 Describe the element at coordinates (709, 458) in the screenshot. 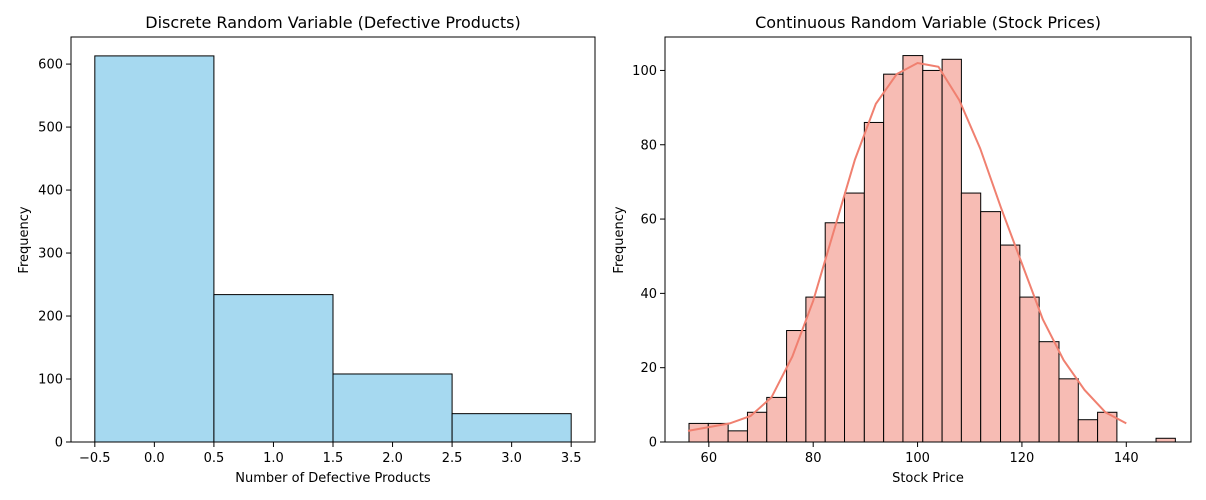

I see `continuous-x-tick-label: 60` at that location.